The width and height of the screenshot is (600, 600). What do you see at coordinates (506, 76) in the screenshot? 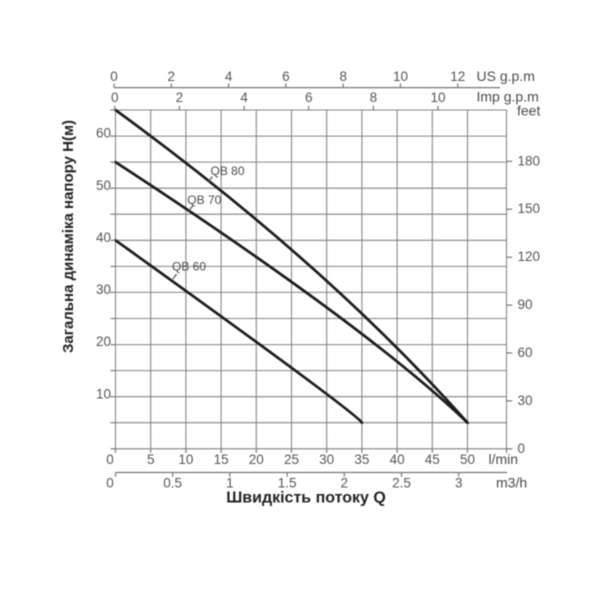
I see `svg-text: US g.p.m` at bounding box center [506, 76].